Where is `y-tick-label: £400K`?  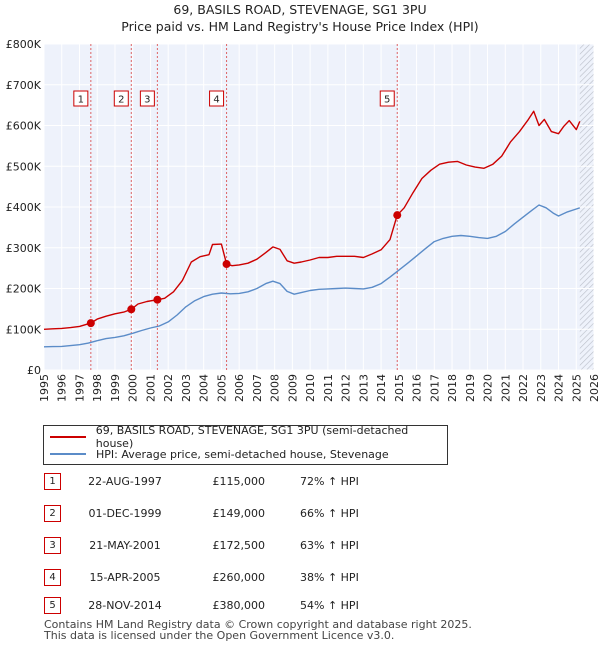
y-tick-label: £400K is located at coordinates (24, 207).